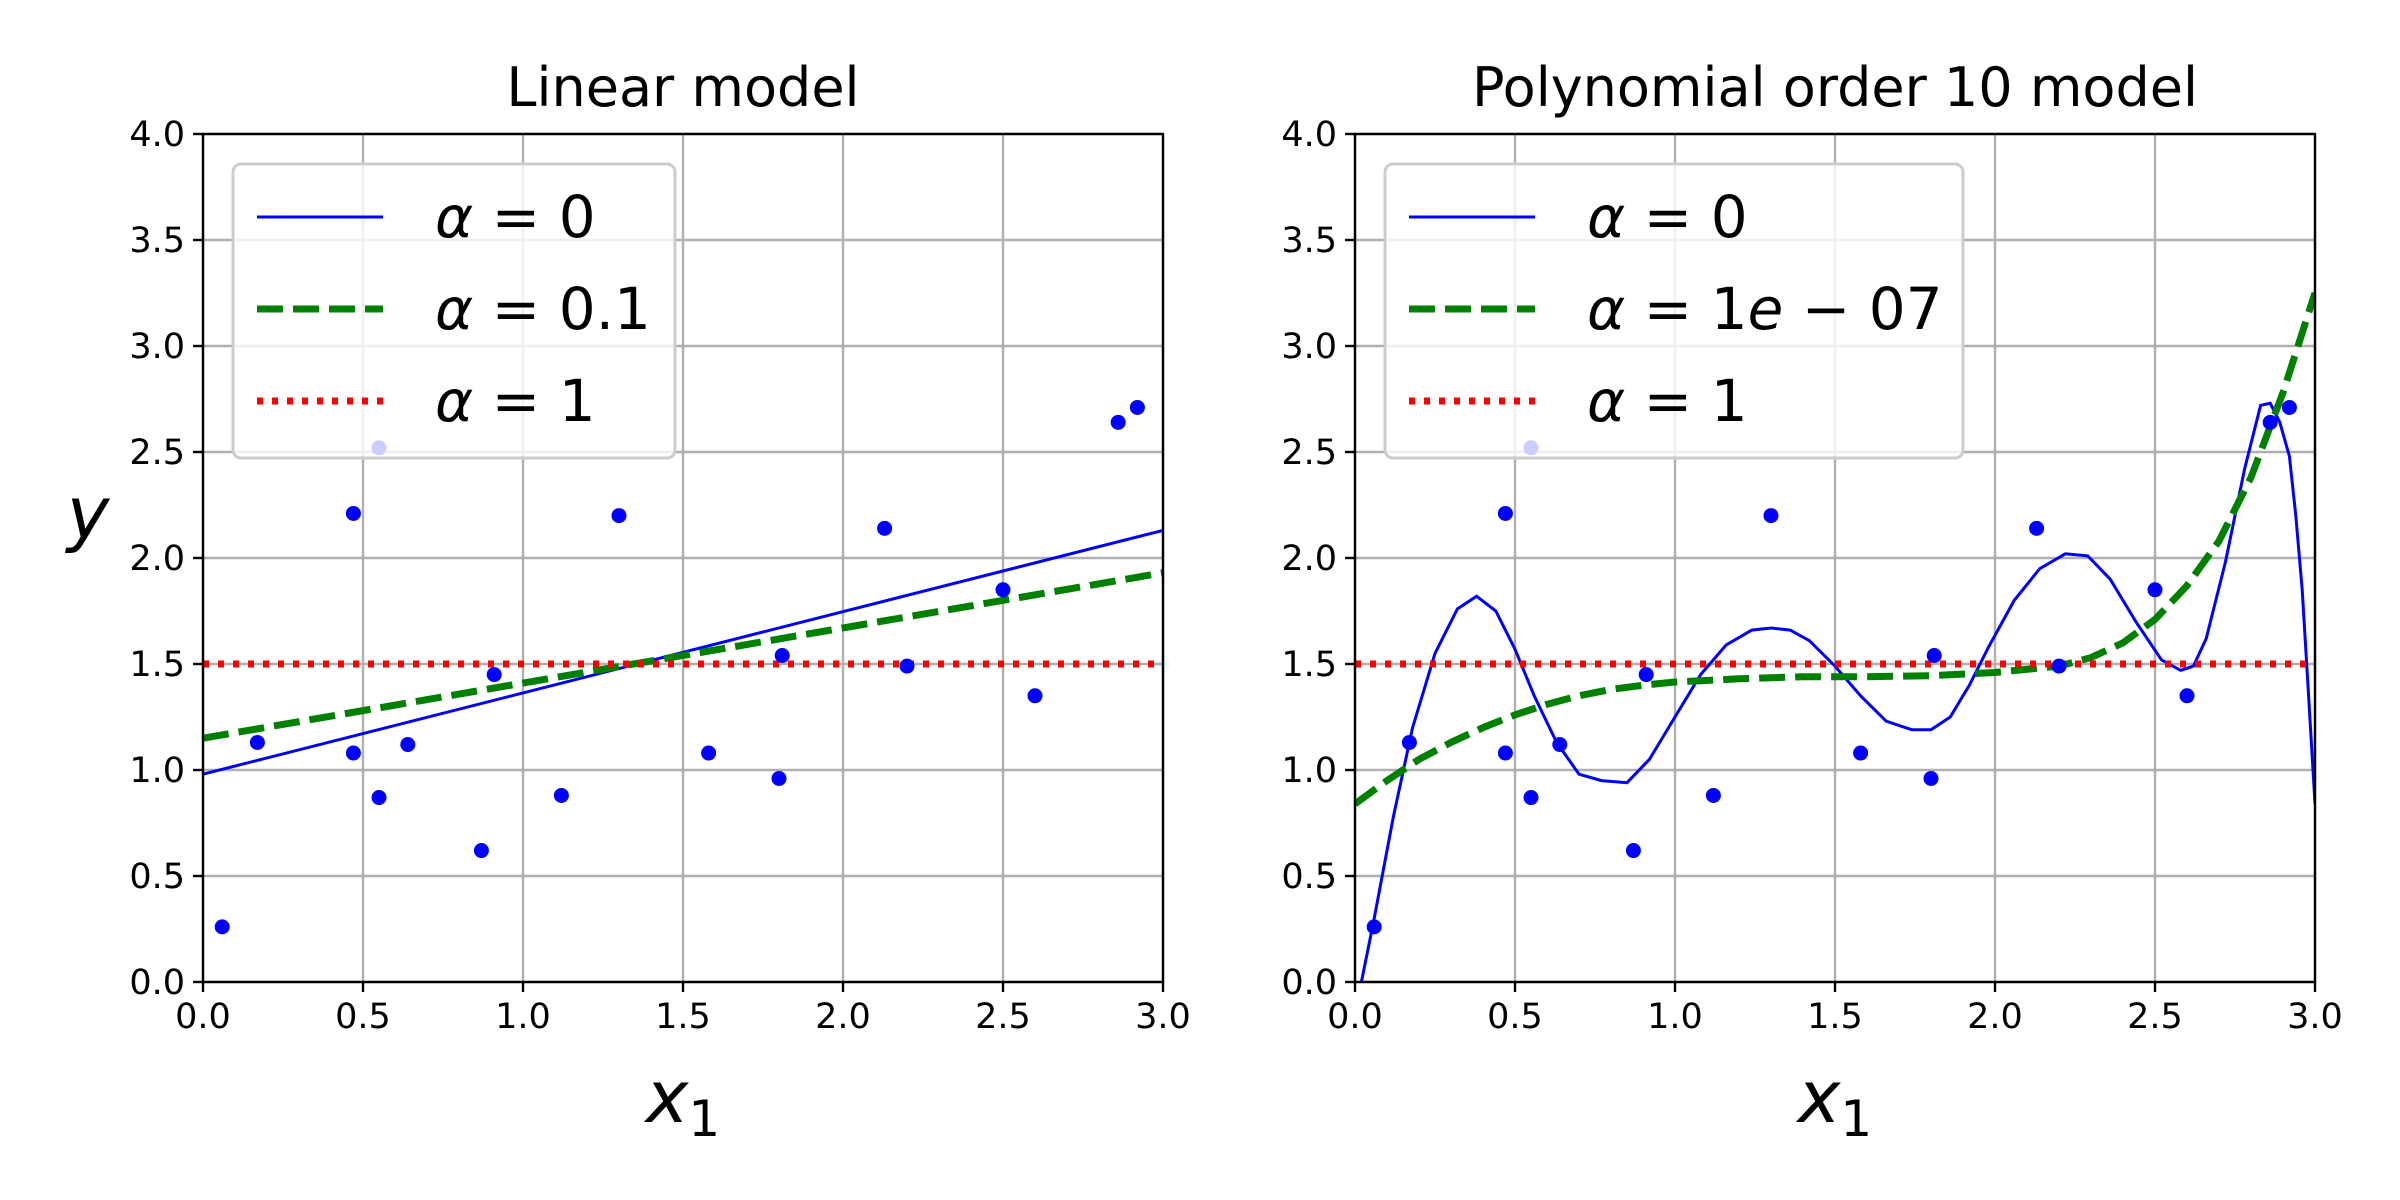 Image resolution: width=2400 pixels, height=1200 pixels. I want to click on legend-label-2: α = 0.1, so click(543, 309).